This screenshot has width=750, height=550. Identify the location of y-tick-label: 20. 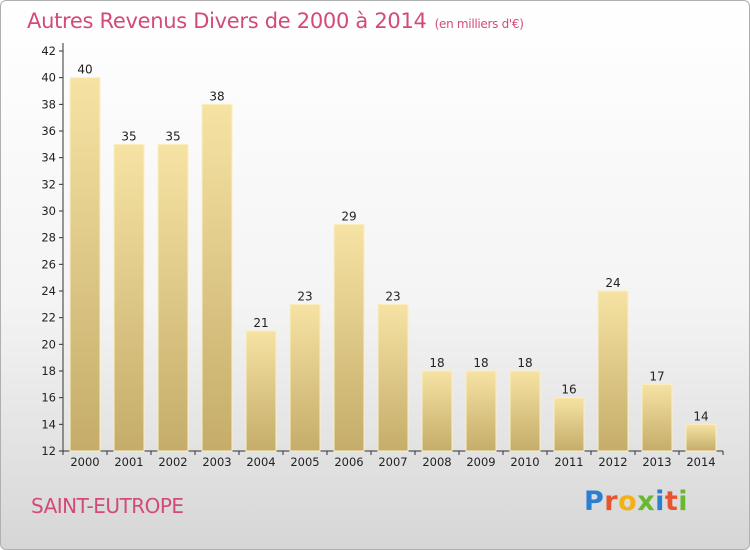
(48, 344).